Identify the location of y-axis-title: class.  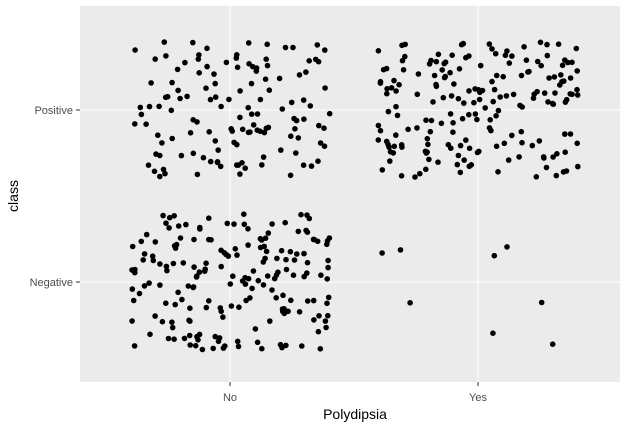
(13, 196).